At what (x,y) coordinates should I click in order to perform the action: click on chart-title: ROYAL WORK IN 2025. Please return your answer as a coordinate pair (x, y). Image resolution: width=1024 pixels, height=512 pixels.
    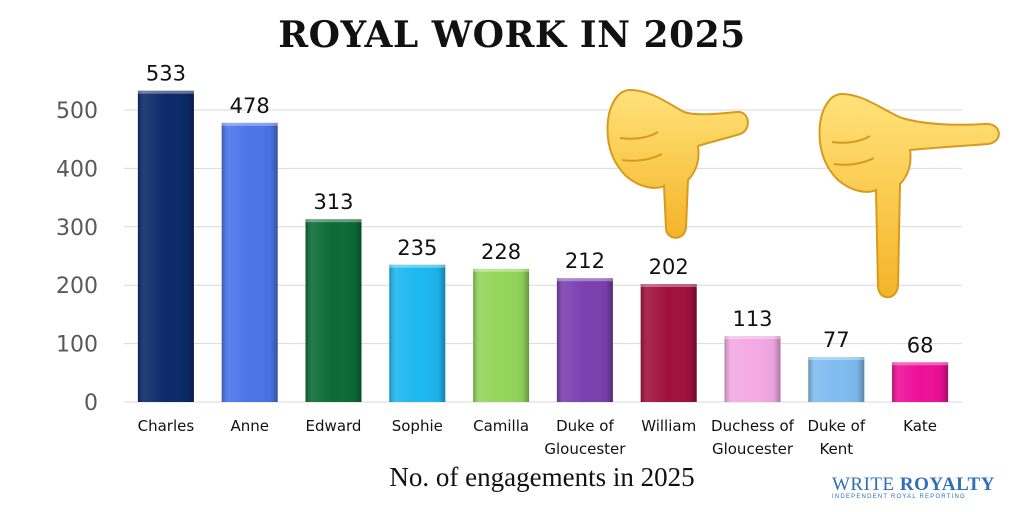
    Looking at the image, I should click on (512, 35).